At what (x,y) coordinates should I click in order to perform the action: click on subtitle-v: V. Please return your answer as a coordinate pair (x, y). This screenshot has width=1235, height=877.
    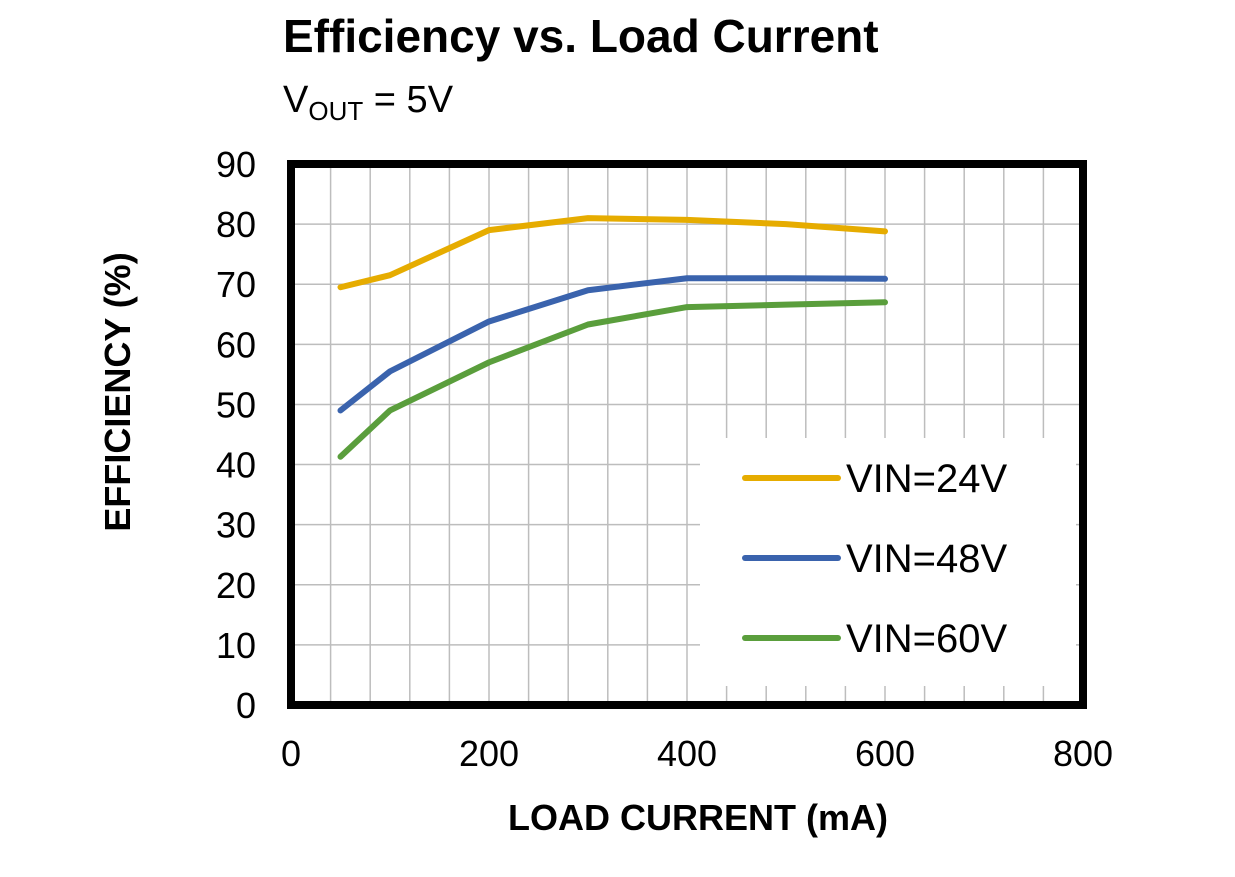
    Looking at the image, I should click on (296, 100).